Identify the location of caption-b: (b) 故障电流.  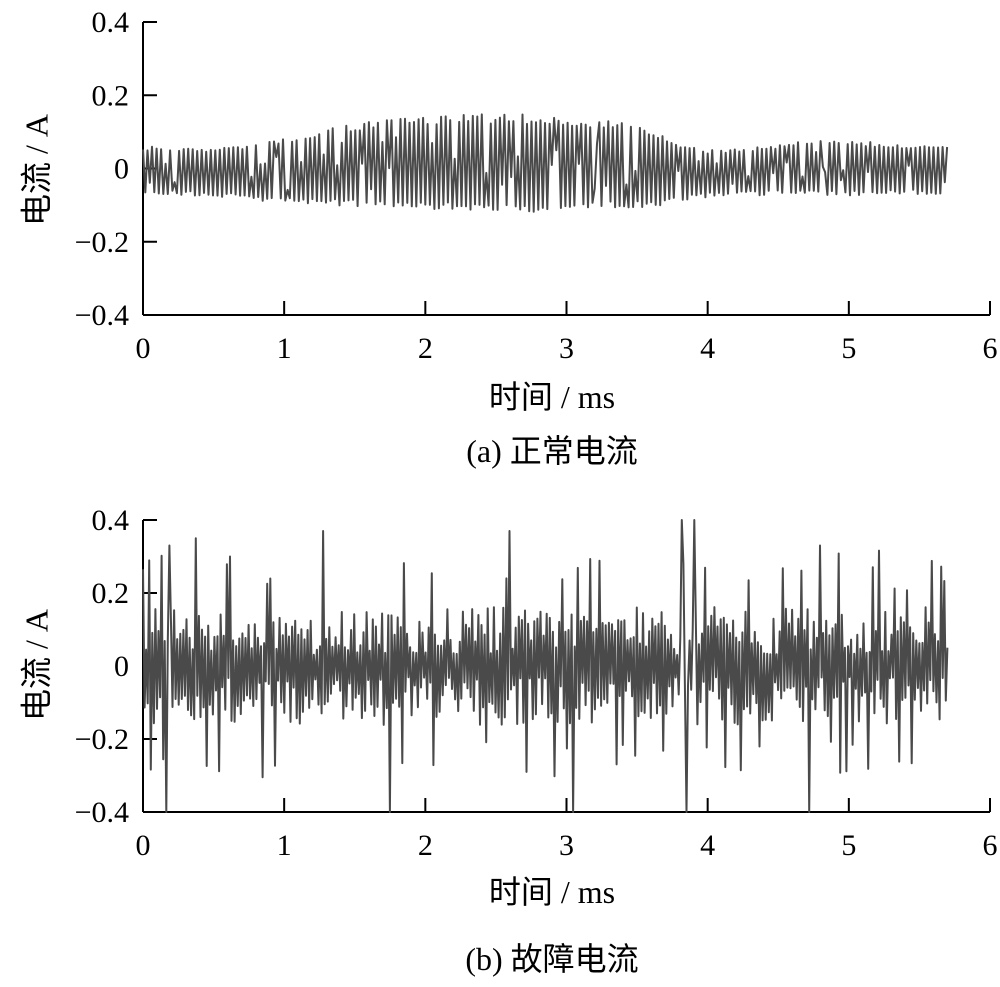
(551, 959).